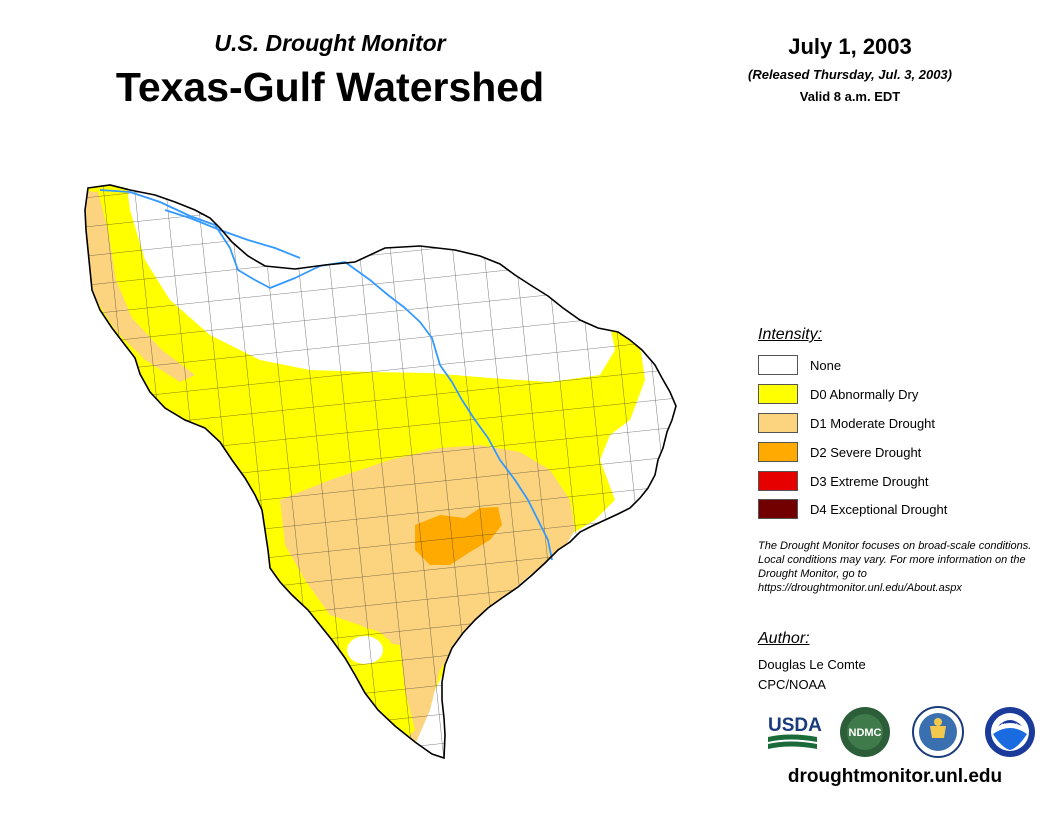 The image size is (1056, 816). I want to click on valid-time: Valid 8 a.m. EDT, so click(850, 96).